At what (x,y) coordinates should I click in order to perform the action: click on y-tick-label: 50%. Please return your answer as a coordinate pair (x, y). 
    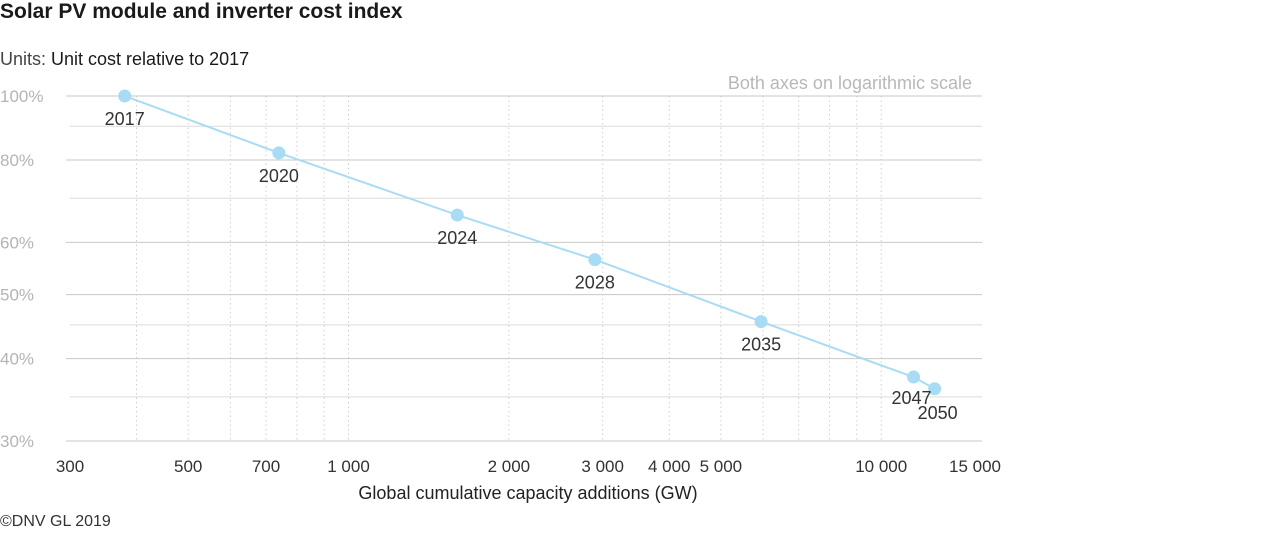
    Looking at the image, I should click on (17, 295).